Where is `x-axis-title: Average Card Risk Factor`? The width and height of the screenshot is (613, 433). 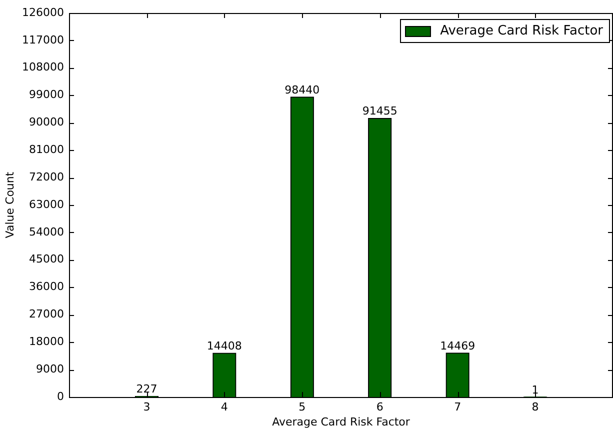 x-axis-title: Average Card Risk Factor is located at coordinates (341, 421).